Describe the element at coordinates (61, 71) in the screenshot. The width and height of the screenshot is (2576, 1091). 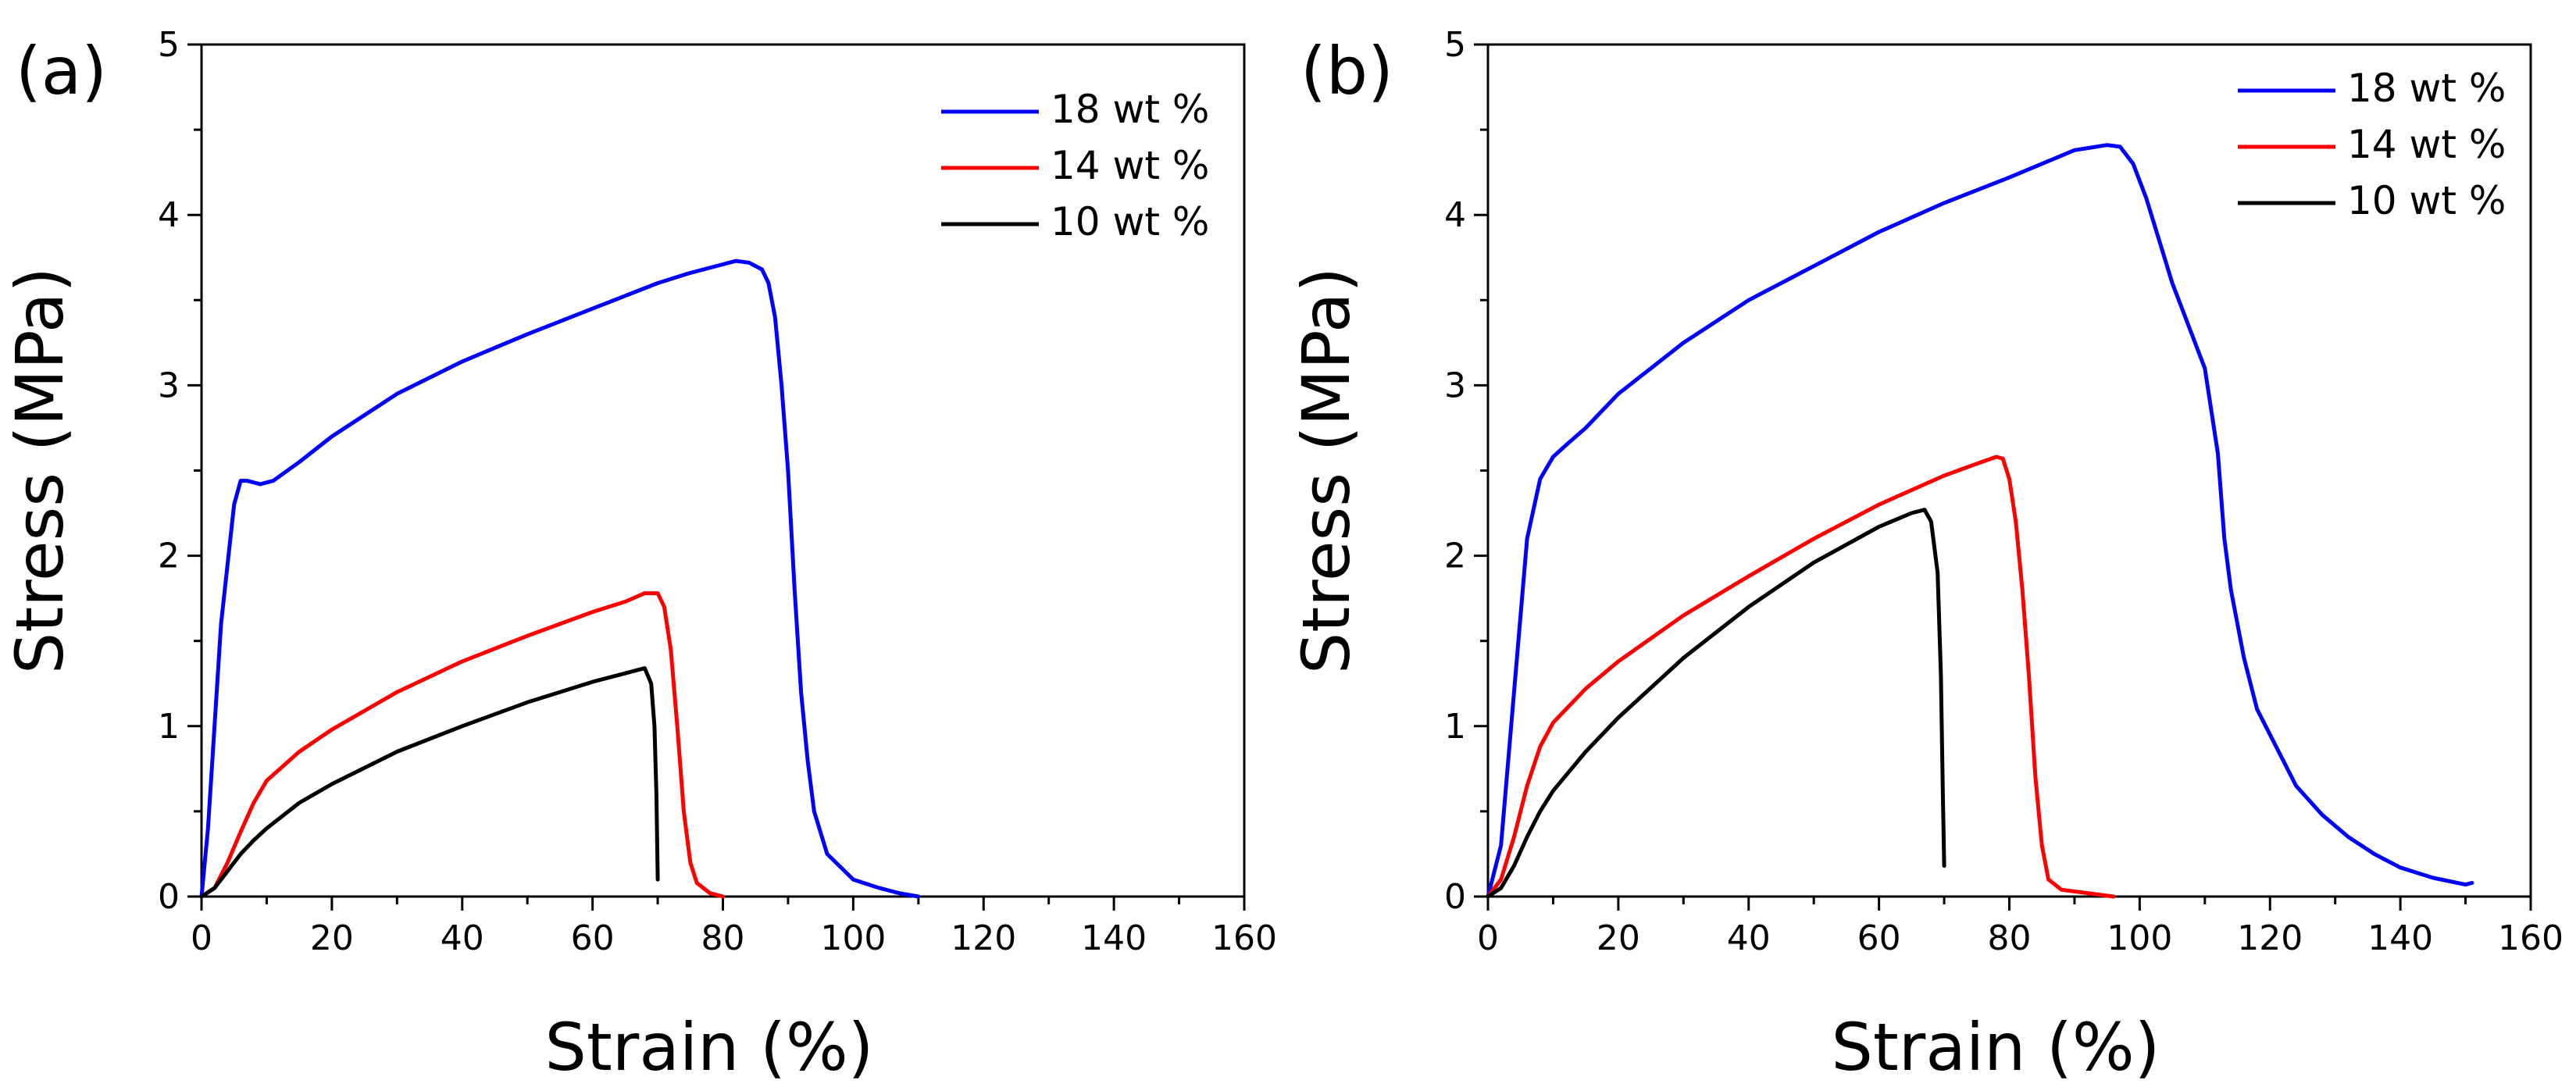
I see `panel-label: (a)` at that location.